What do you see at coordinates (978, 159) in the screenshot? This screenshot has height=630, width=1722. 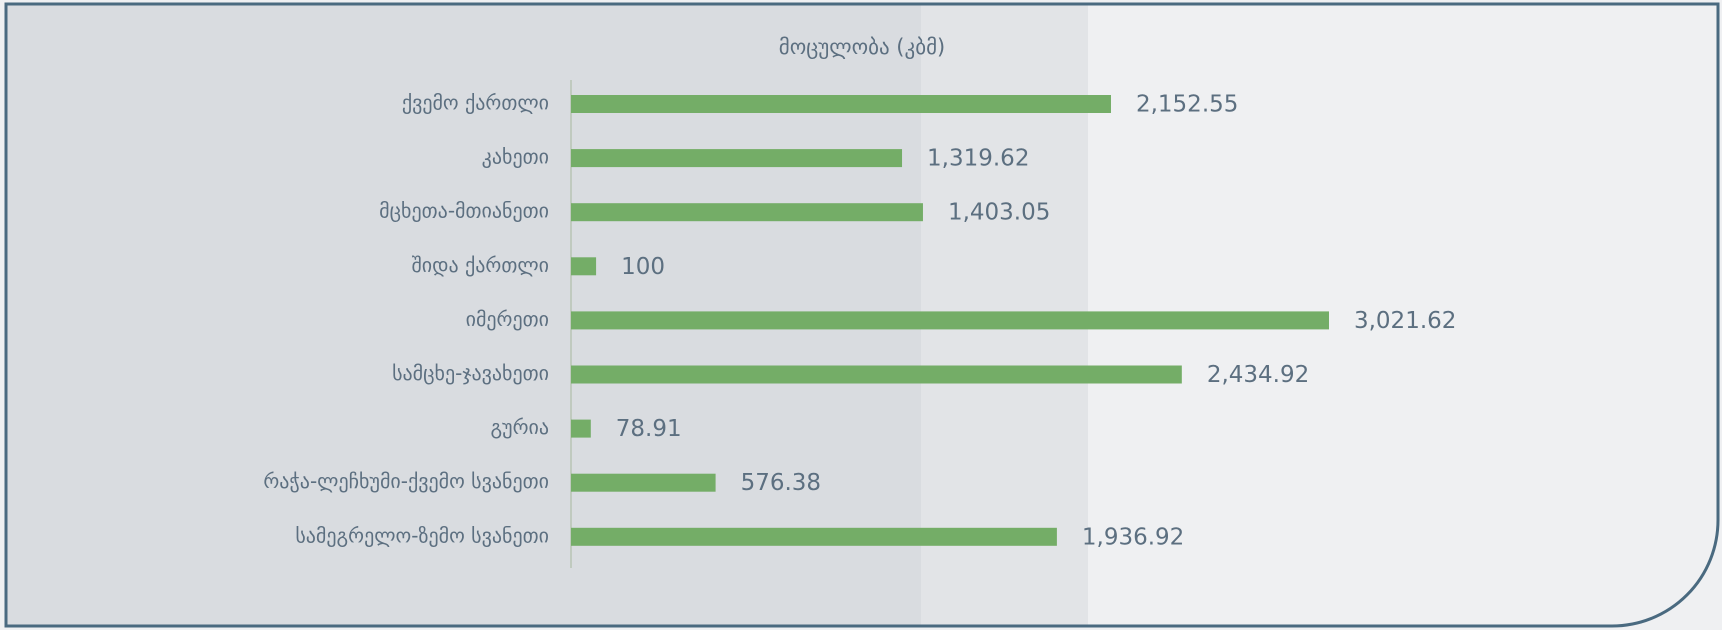 I see `value-label: 1,319.62` at bounding box center [978, 159].